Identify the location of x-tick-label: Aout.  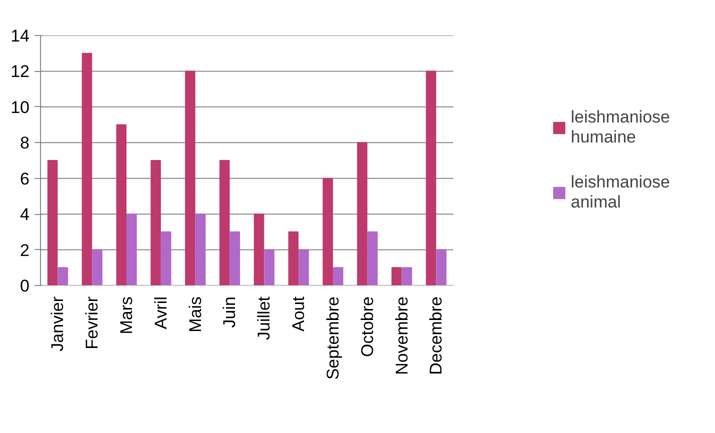
(298, 314).